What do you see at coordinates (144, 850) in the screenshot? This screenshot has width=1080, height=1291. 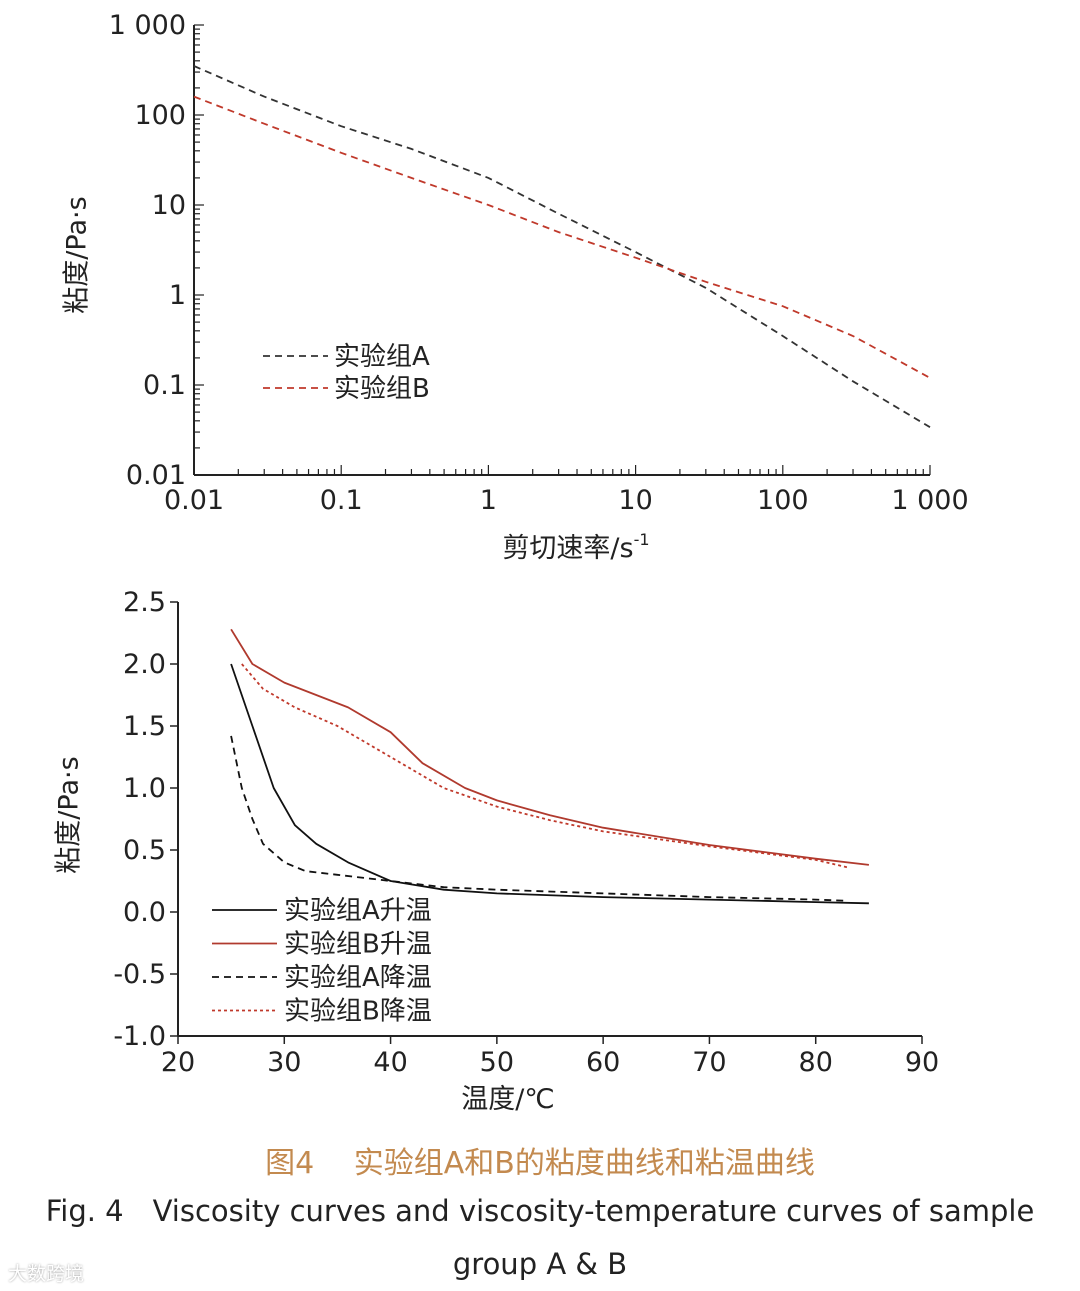 I see `chart2-y-tick-label: 0.5` at bounding box center [144, 850].